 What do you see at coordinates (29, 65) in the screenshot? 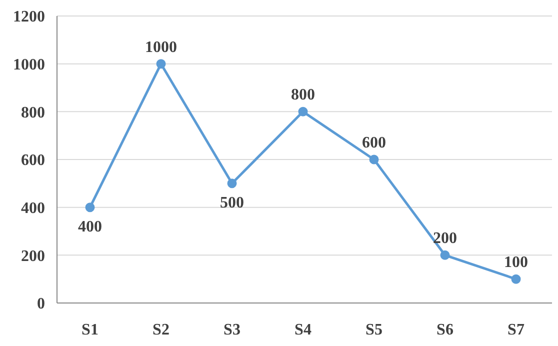
I see `y-tick-label: 1000` at bounding box center [29, 65].